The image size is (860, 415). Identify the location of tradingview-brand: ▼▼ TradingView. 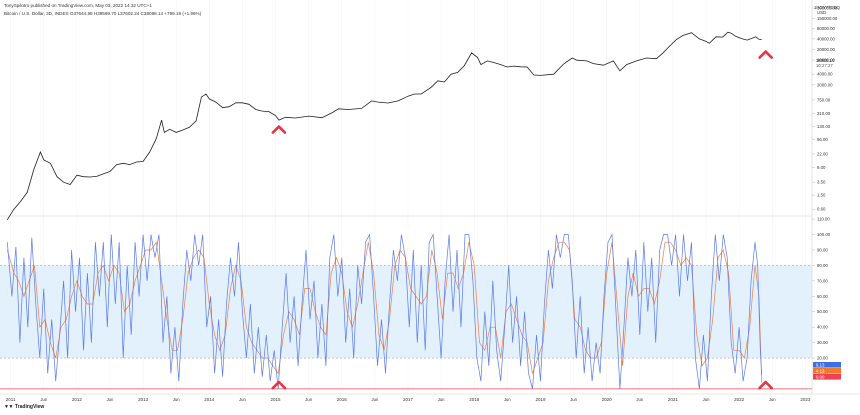
(24, 407).